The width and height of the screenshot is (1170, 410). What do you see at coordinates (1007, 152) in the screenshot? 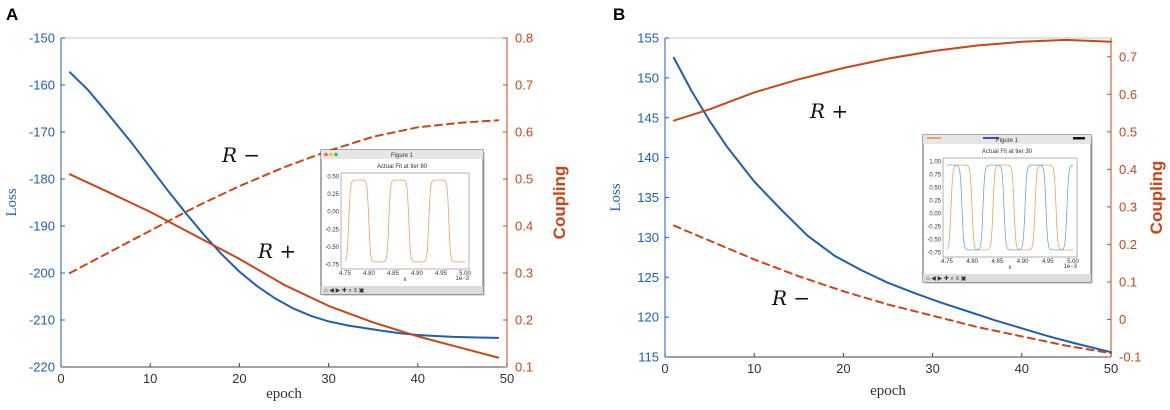
I see `inset-plot-title: Actual Fit at tier 30` at bounding box center [1007, 152].